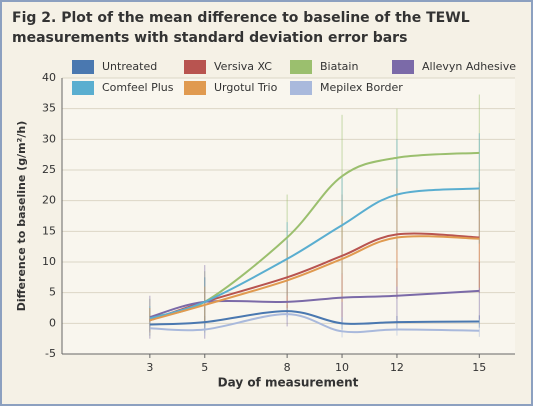 This screenshot has width=533, height=406. I want to click on legend-label: Urgotul Trio, so click(246, 87).